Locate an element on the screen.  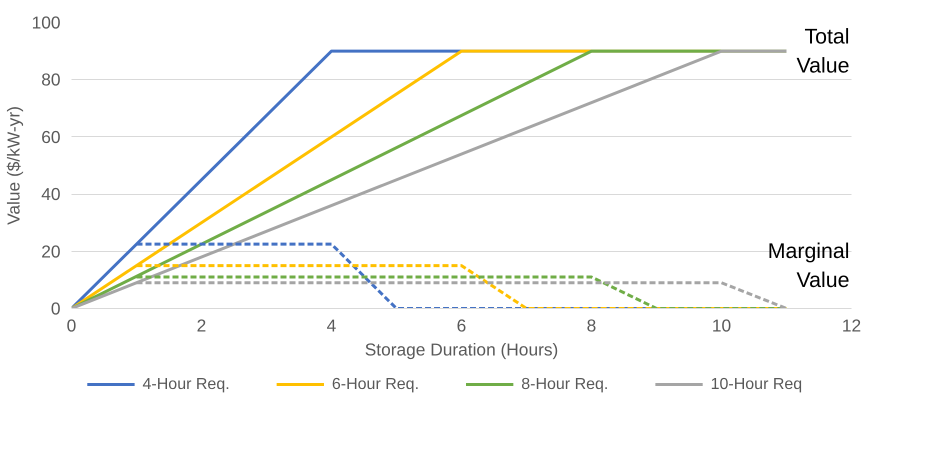
x-tick-label: 0 is located at coordinates (71, 326).